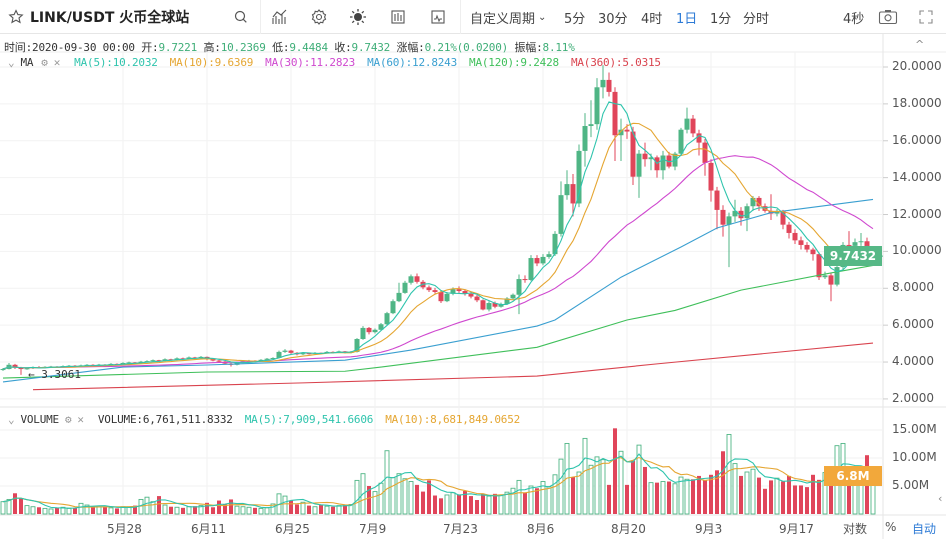 This screenshot has width=946, height=539. Describe the element at coordinates (371, 47) in the screenshot. I see `close-value: 9.7432` at that location.